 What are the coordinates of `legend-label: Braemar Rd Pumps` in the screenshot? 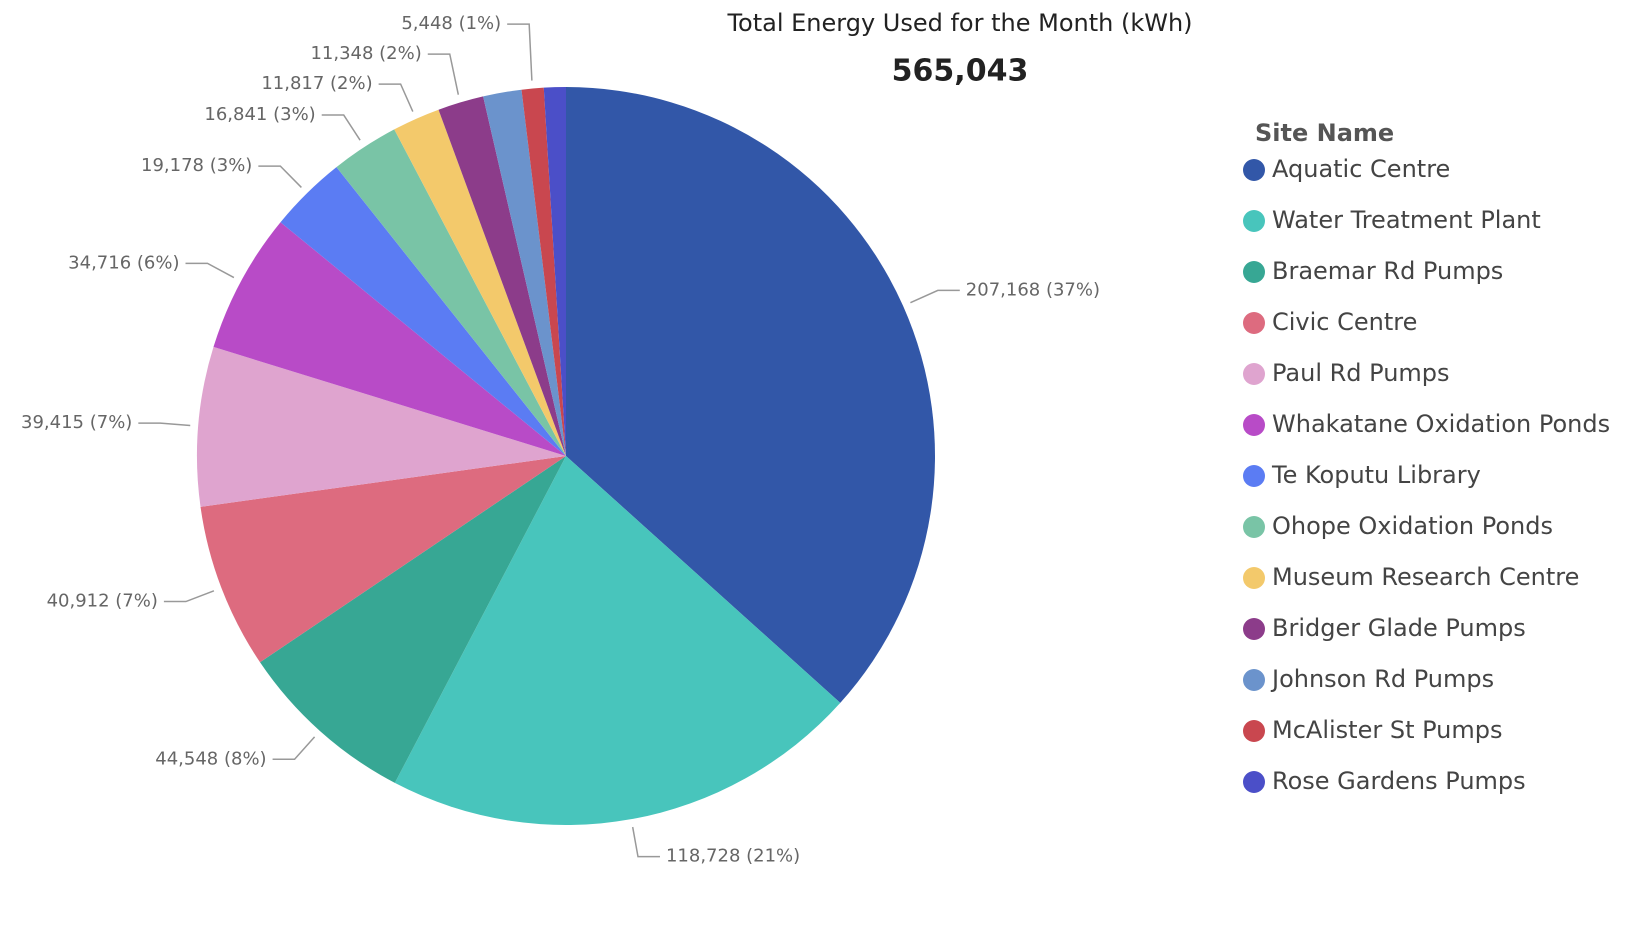 It's located at (1387, 271).